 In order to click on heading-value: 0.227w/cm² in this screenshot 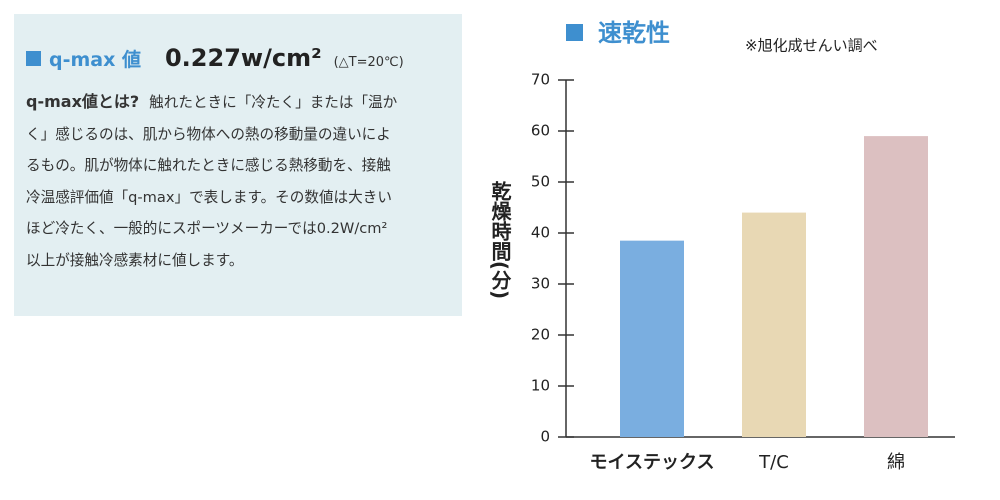, I will do `click(243, 58)`.